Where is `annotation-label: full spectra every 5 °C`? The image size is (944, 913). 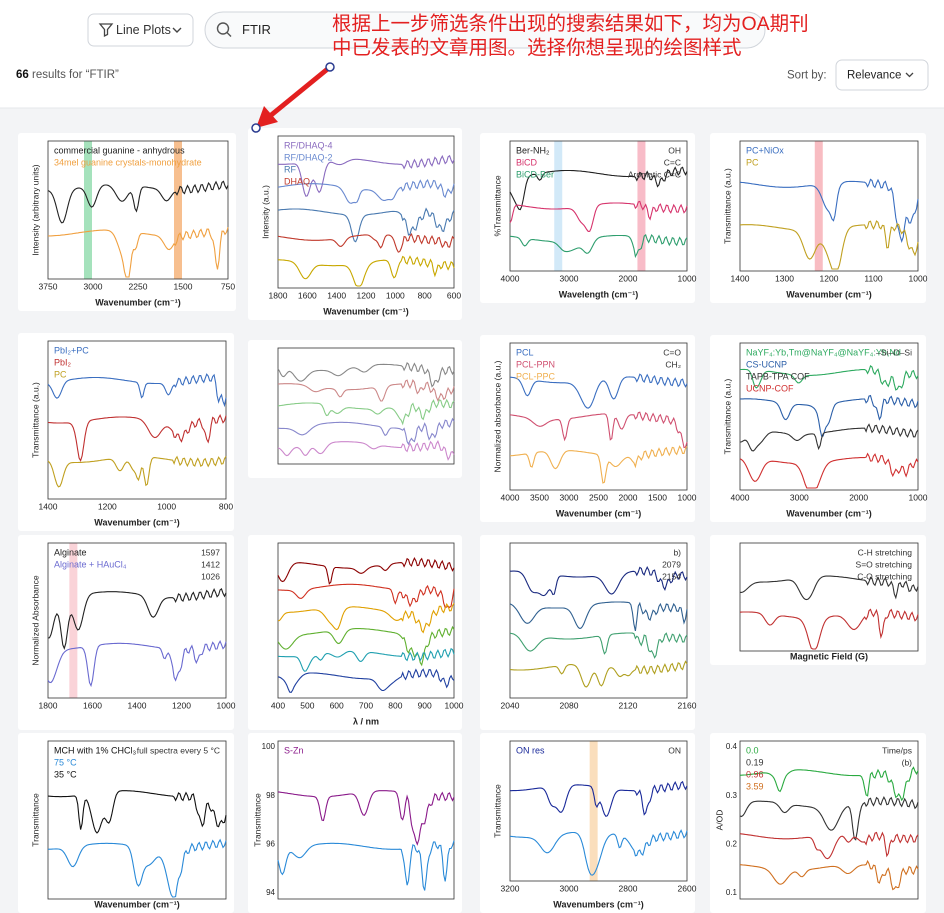 annotation-label: full spectra every 5 °C is located at coordinates (178, 750).